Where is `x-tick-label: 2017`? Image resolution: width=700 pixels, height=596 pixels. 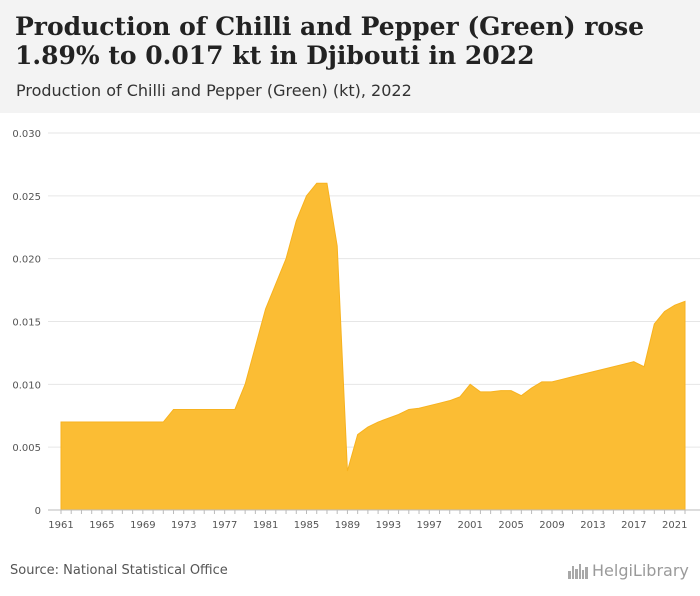 x-tick-label: 2017 is located at coordinates (633, 525).